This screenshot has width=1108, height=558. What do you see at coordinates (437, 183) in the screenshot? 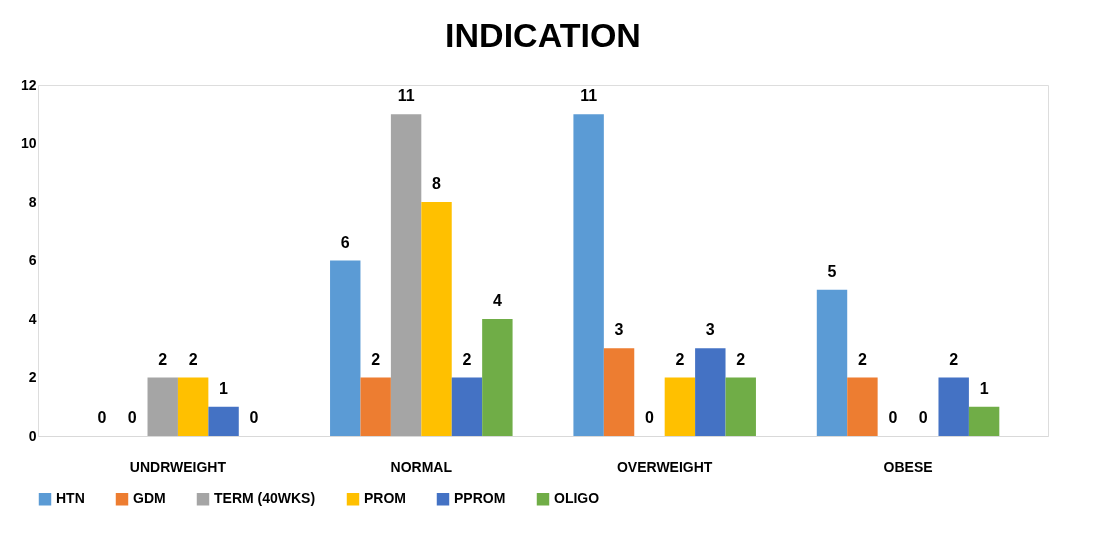
I see `data-label: 8` at bounding box center [437, 183].